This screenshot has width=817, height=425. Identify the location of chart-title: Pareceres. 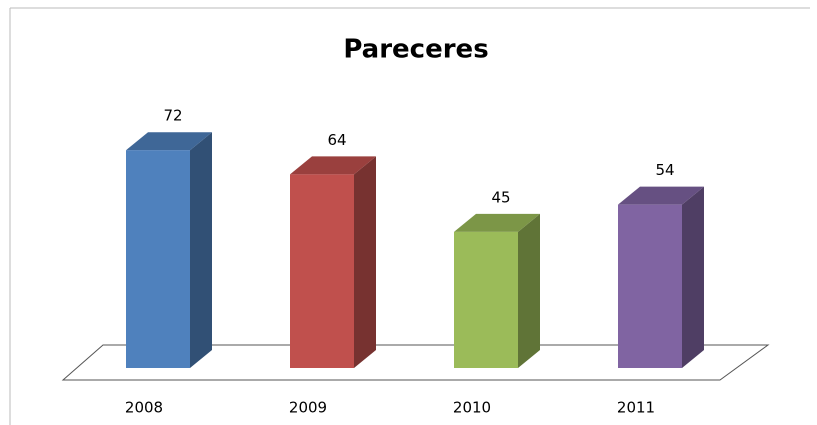
(415, 50).